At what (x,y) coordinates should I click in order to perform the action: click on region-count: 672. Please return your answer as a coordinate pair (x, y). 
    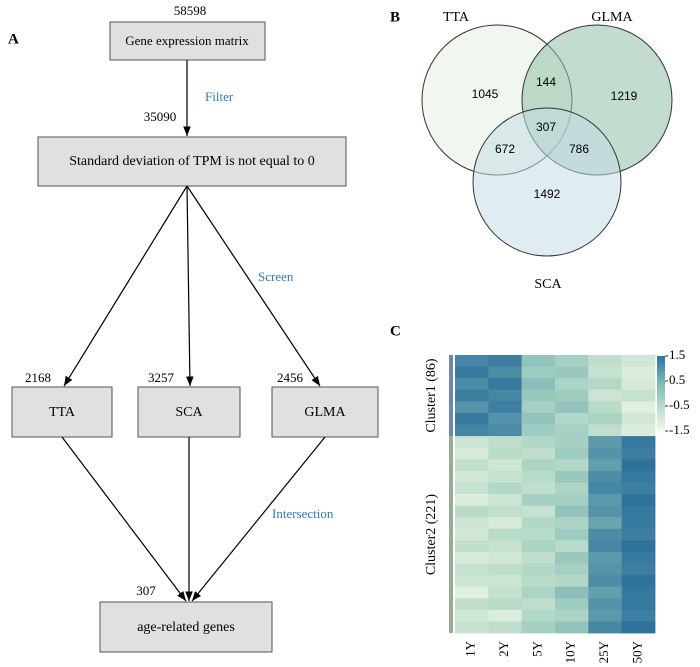
    Looking at the image, I should click on (505, 149).